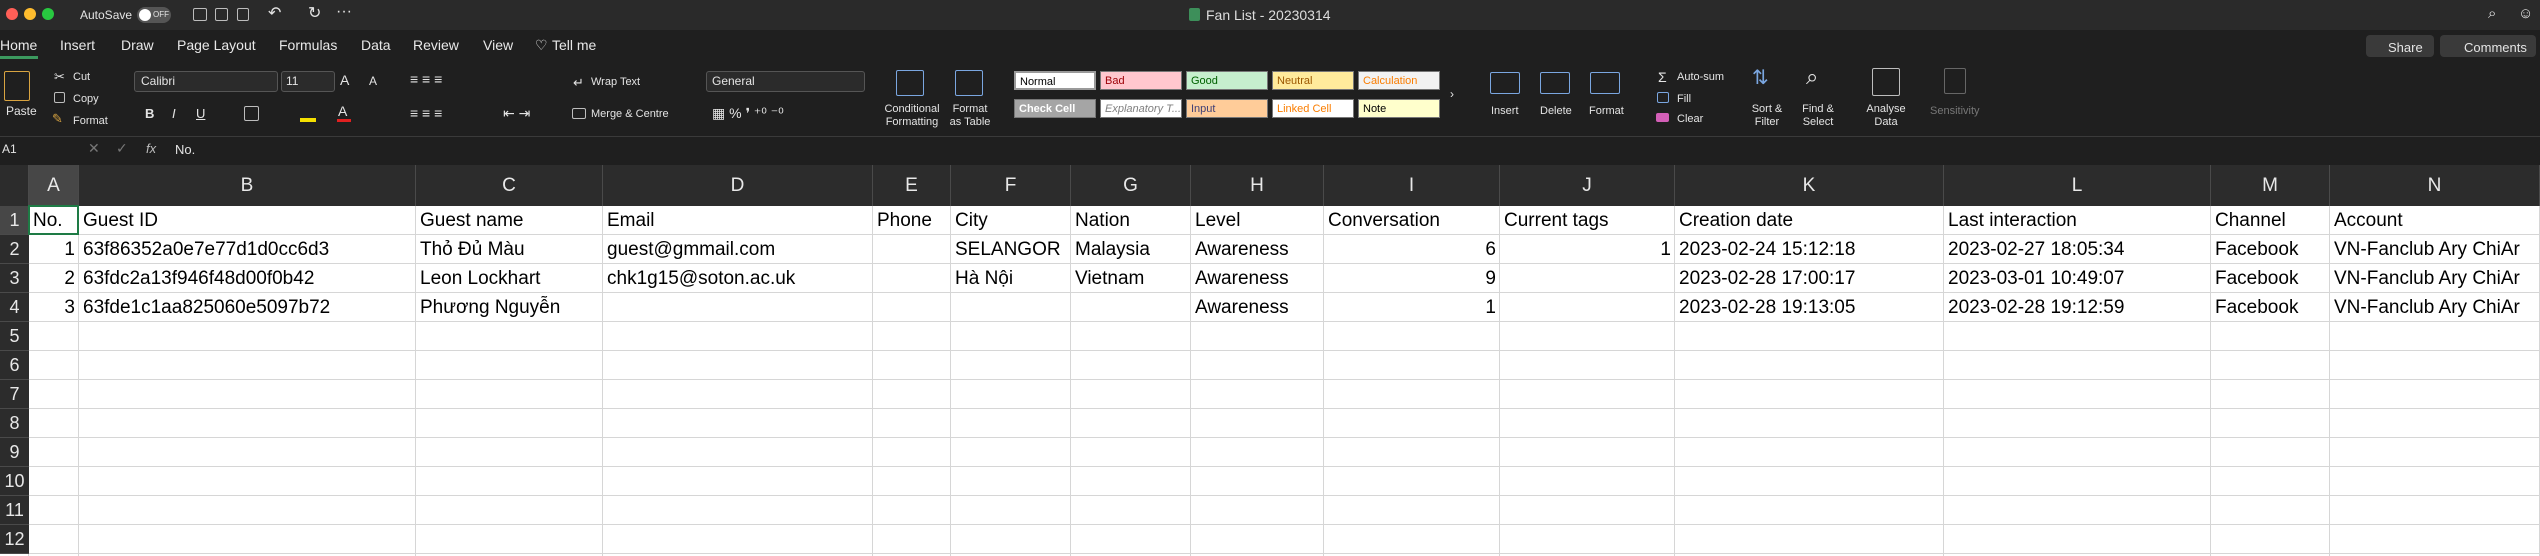 This screenshot has height=556, width=2540. Describe the element at coordinates (509, 185) in the screenshot. I see `column-header: C` at that location.